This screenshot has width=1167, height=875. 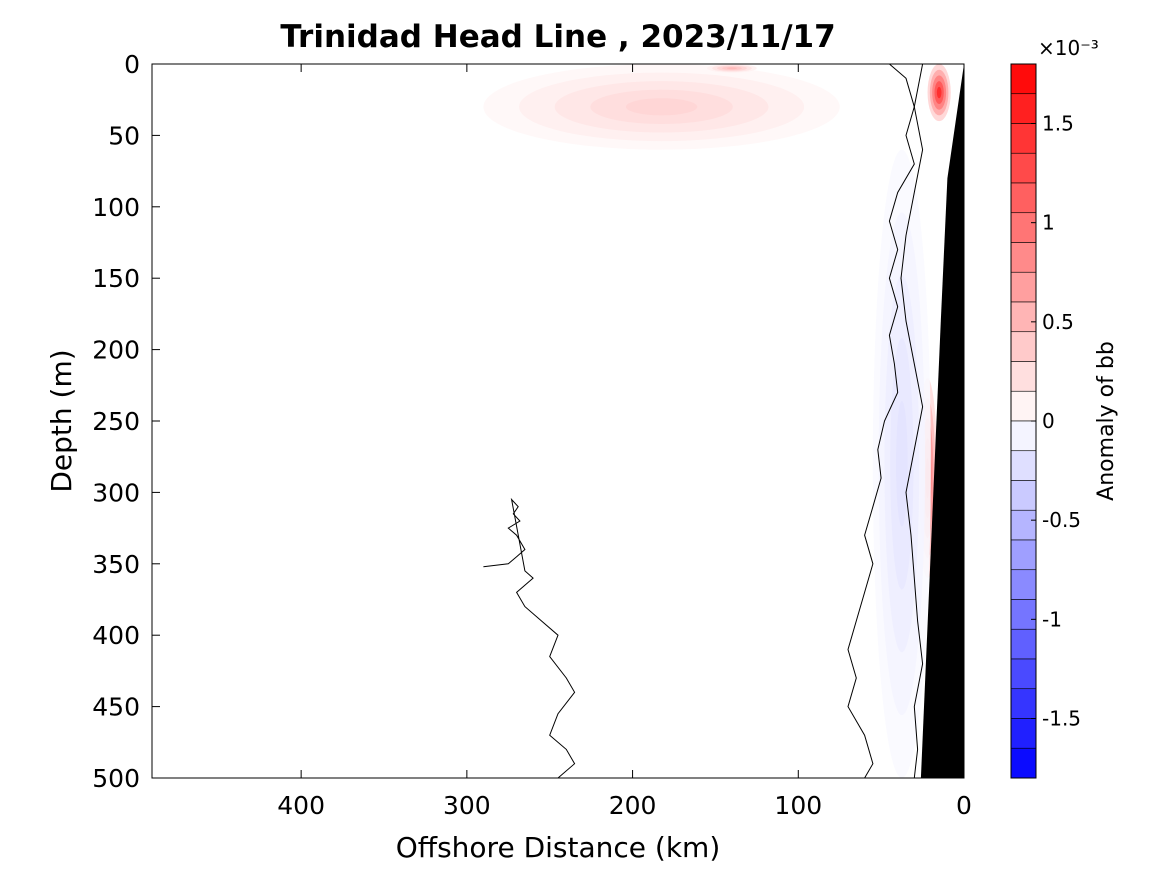 What do you see at coordinates (116, 492) in the screenshot?
I see `y-tick-label: 300` at bounding box center [116, 492].